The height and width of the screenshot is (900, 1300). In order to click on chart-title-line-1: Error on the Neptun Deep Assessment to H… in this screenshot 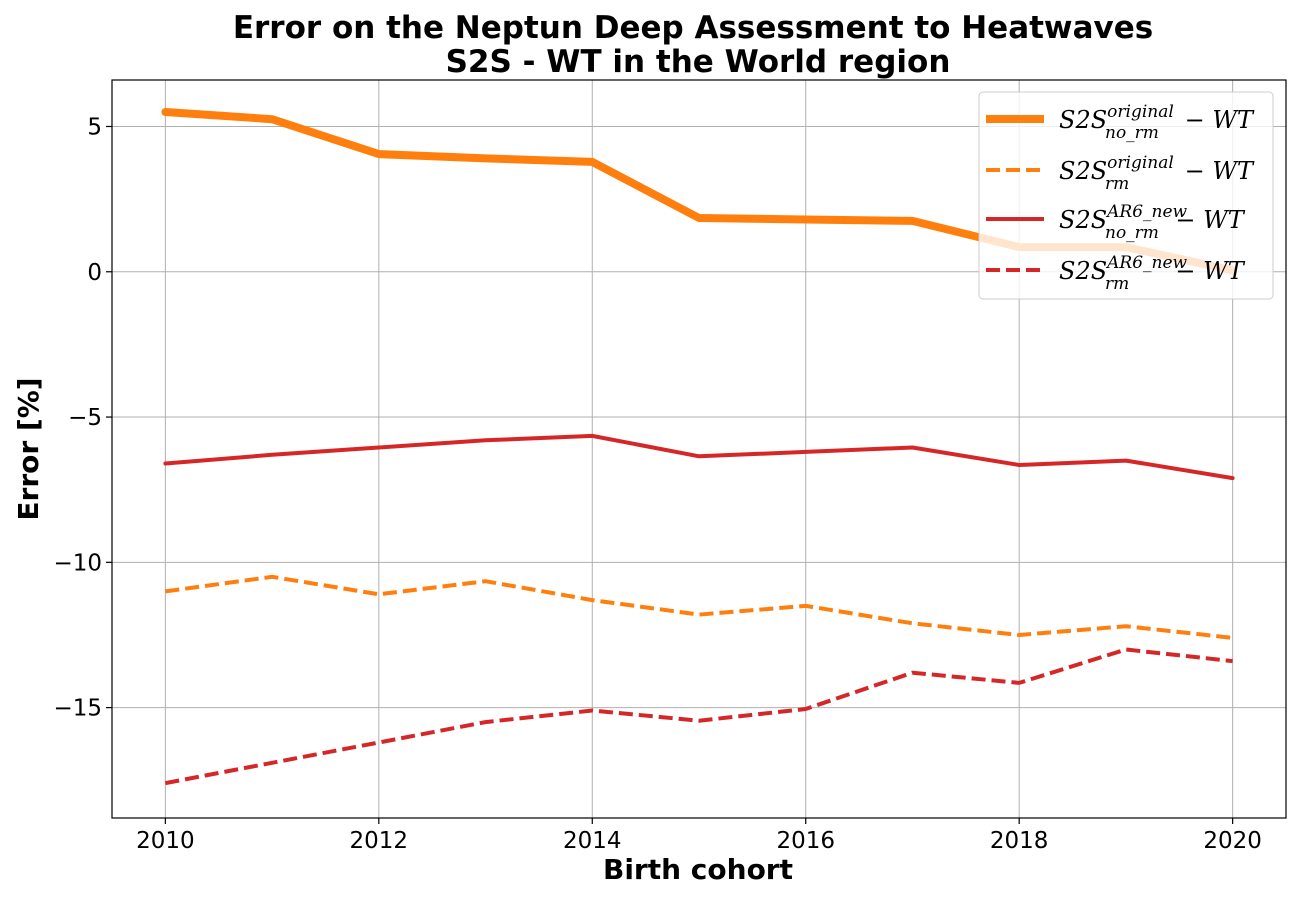, I will do `click(693, 28)`.